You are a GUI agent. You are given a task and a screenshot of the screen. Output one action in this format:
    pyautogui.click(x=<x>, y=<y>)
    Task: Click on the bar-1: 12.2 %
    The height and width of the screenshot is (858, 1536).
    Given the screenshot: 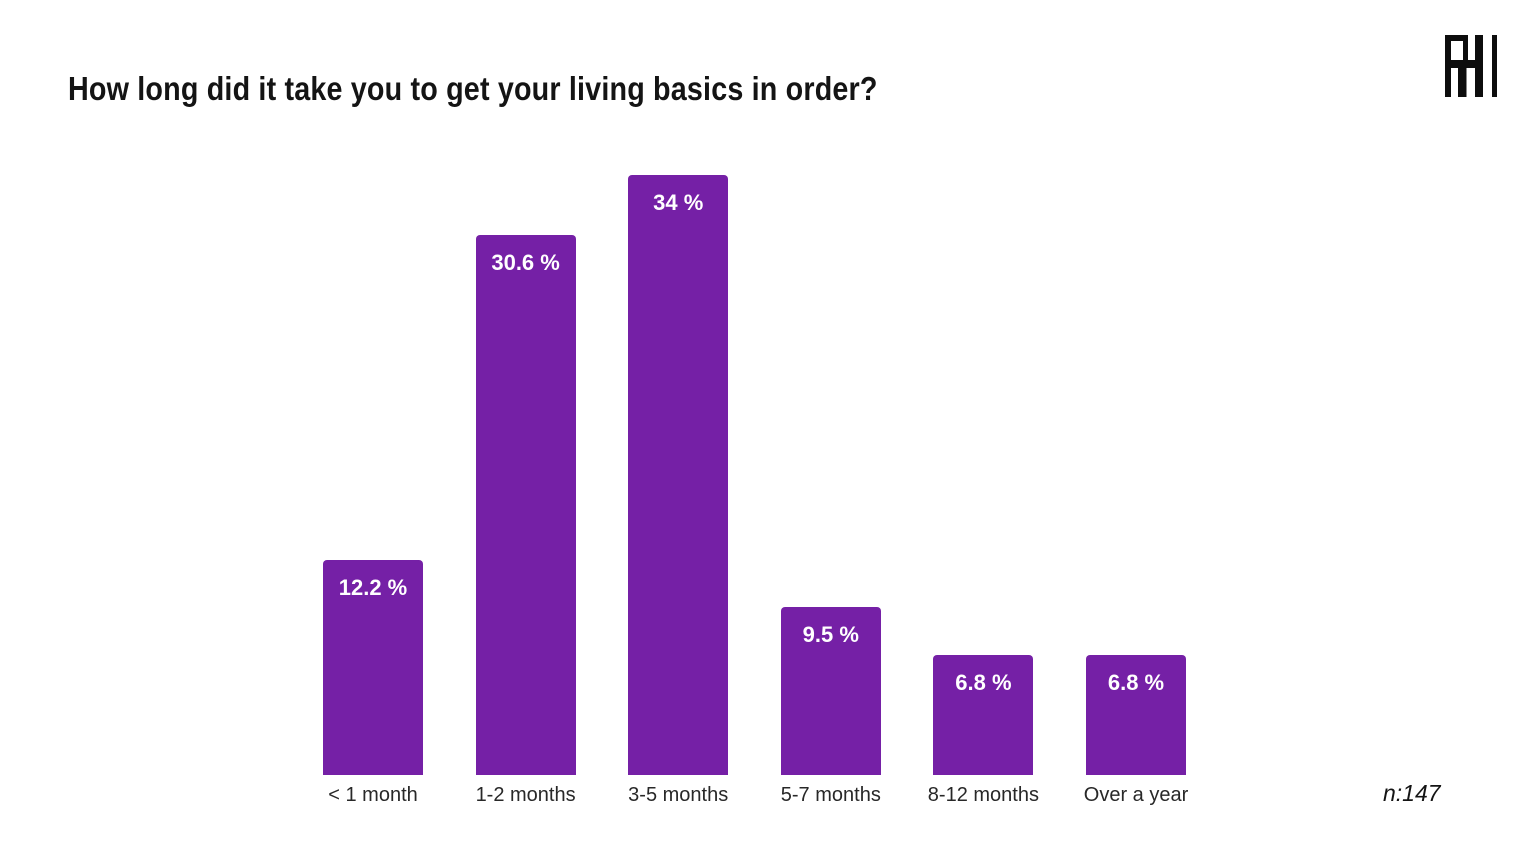 What is the action you would take?
    pyautogui.click(x=373, y=667)
    